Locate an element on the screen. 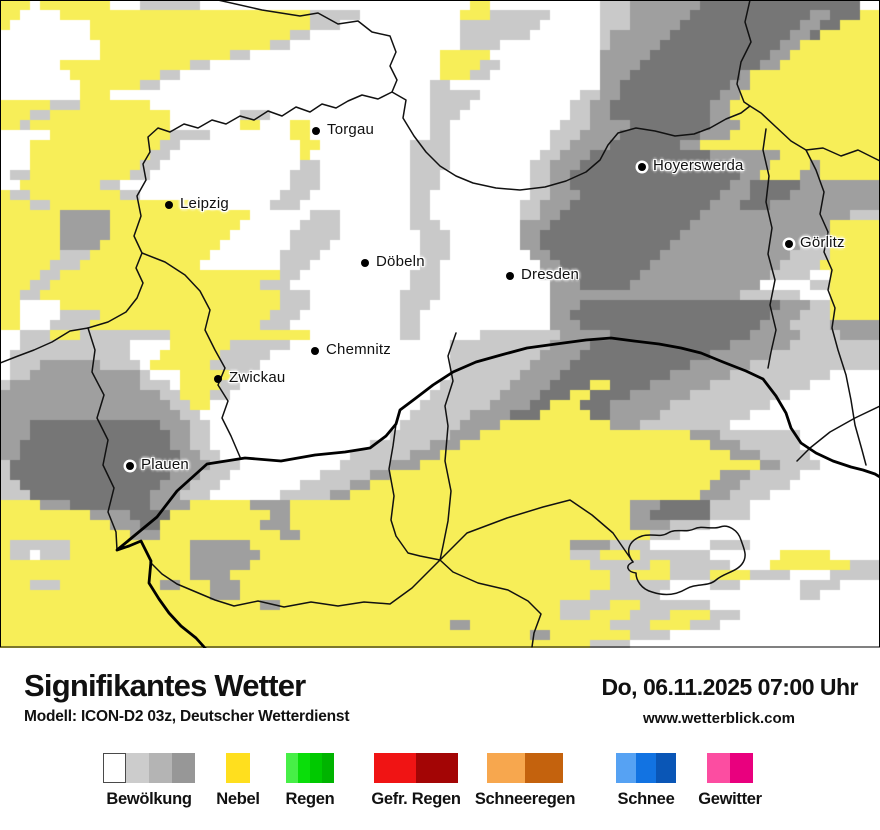 The height and width of the screenshot is (830, 880). city-label: Görlitz is located at coordinates (822, 242).